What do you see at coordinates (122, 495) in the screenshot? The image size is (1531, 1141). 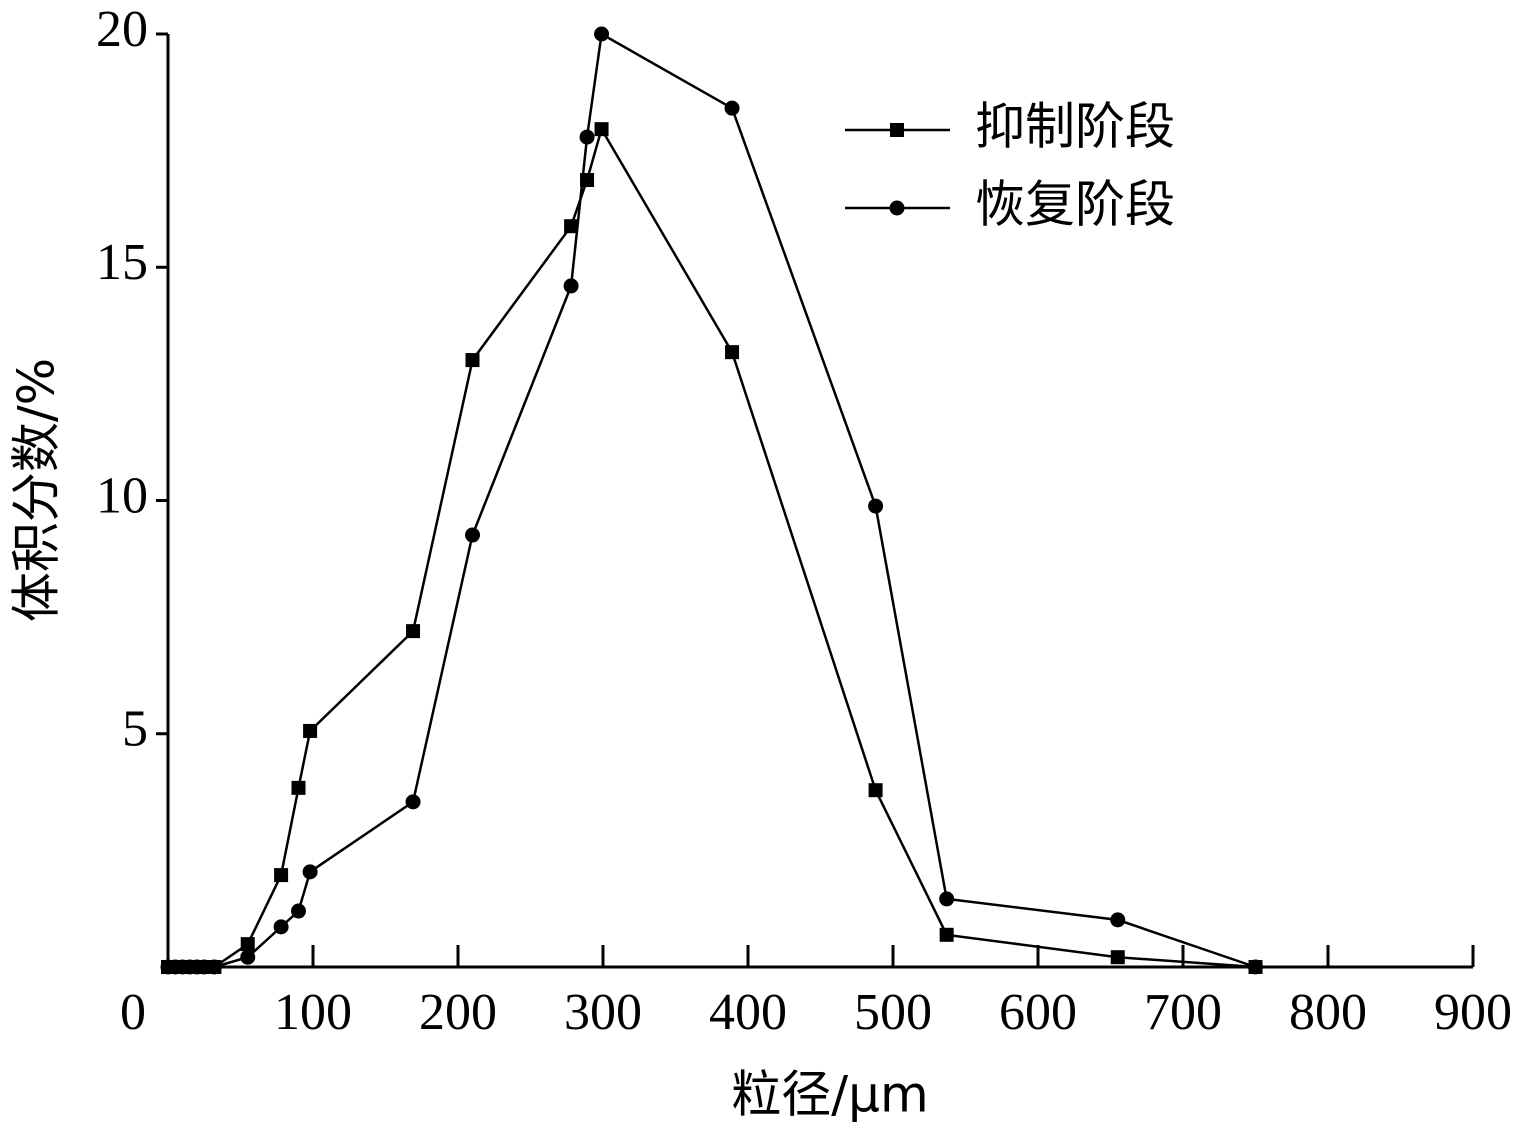 I see `y-tick-label: 10` at bounding box center [122, 495].